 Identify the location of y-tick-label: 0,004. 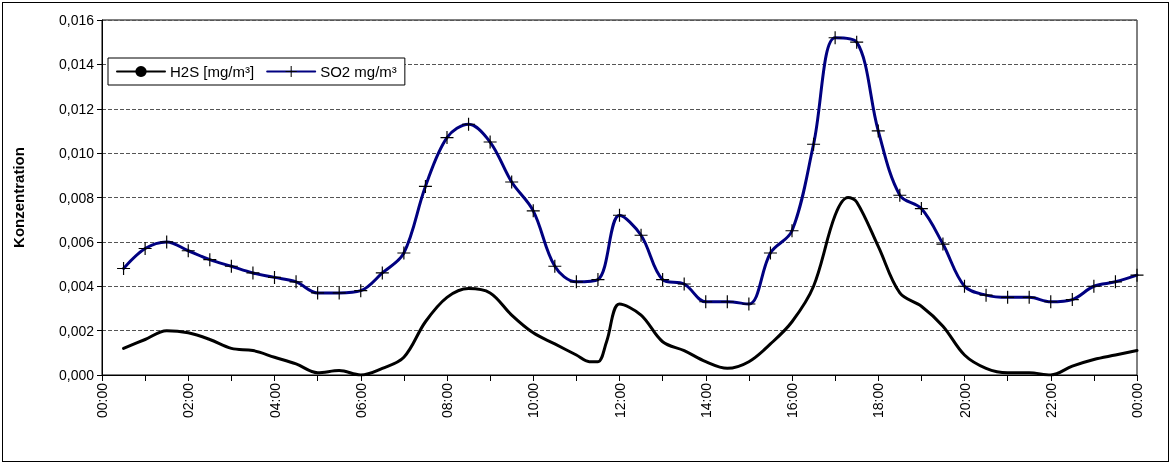
(76, 286).